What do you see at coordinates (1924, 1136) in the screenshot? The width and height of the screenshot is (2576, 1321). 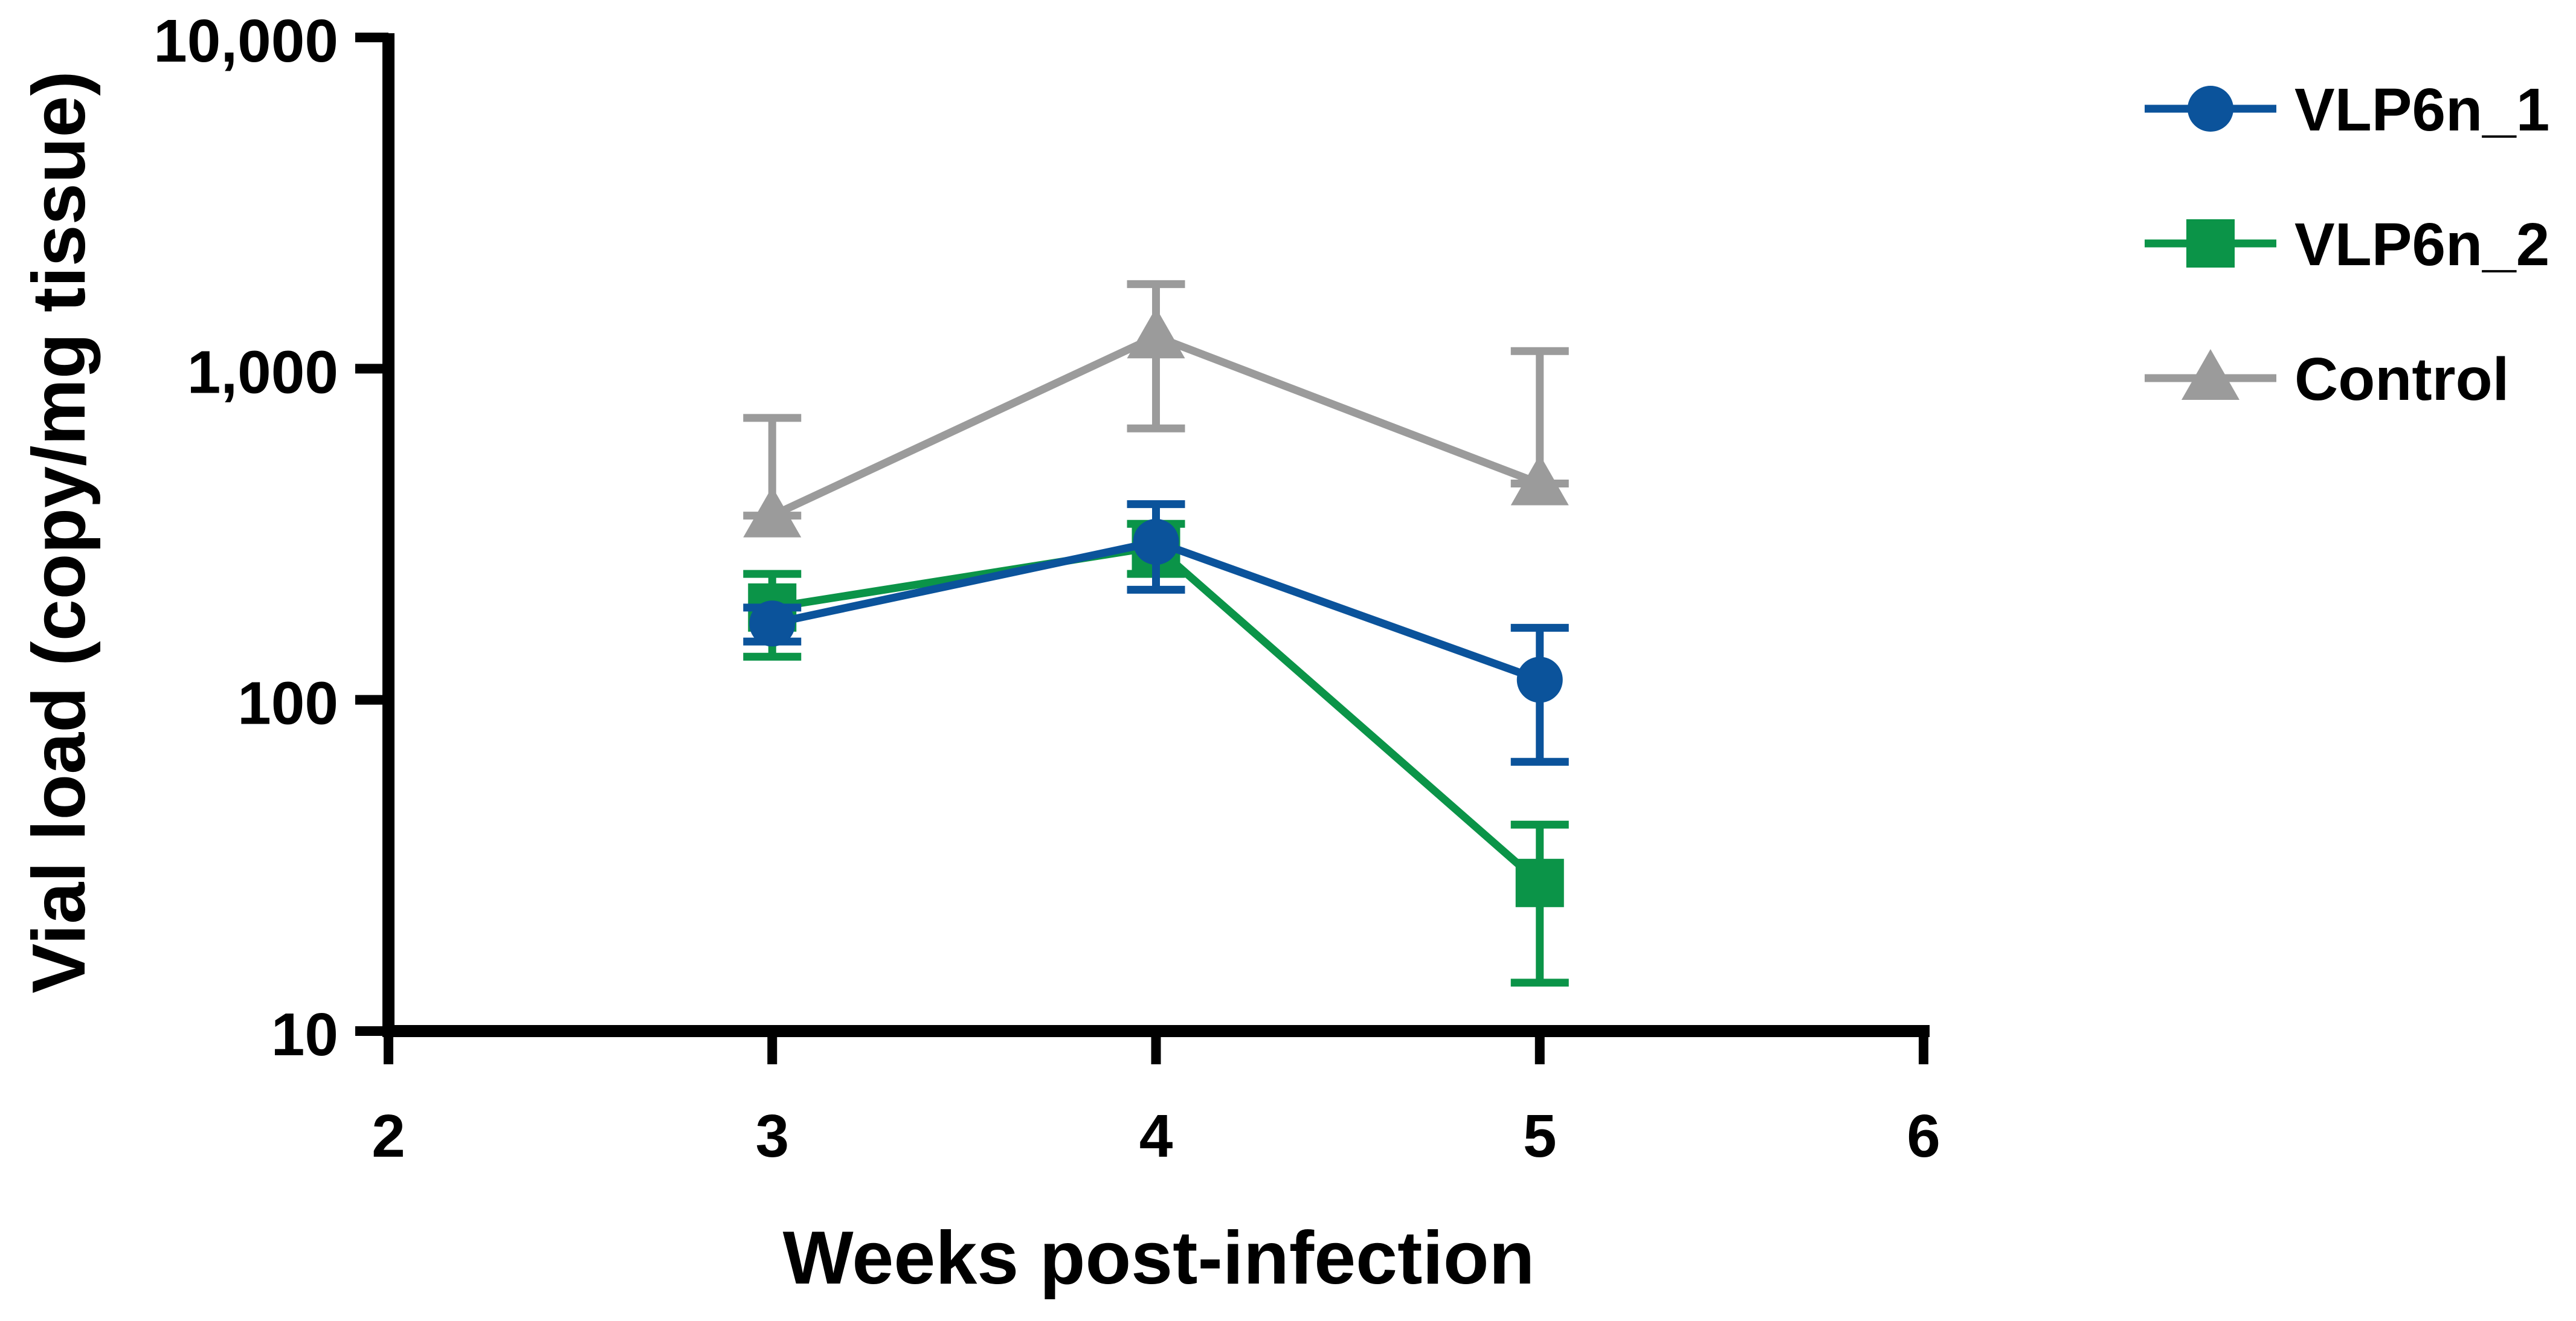 I see `x-tick-label: 6` at bounding box center [1924, 1136].